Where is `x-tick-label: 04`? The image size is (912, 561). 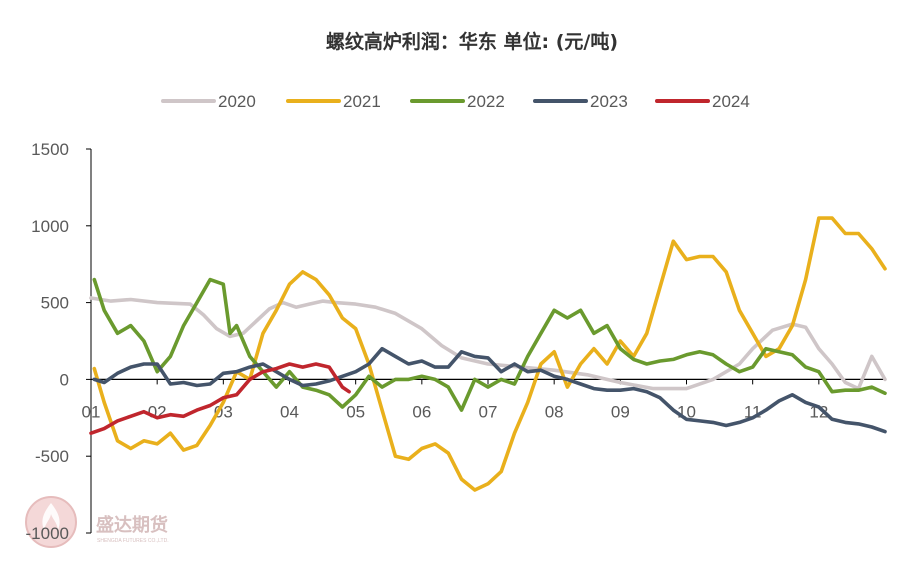
x-tick-label: 04 is located at coordinates (289, 411).